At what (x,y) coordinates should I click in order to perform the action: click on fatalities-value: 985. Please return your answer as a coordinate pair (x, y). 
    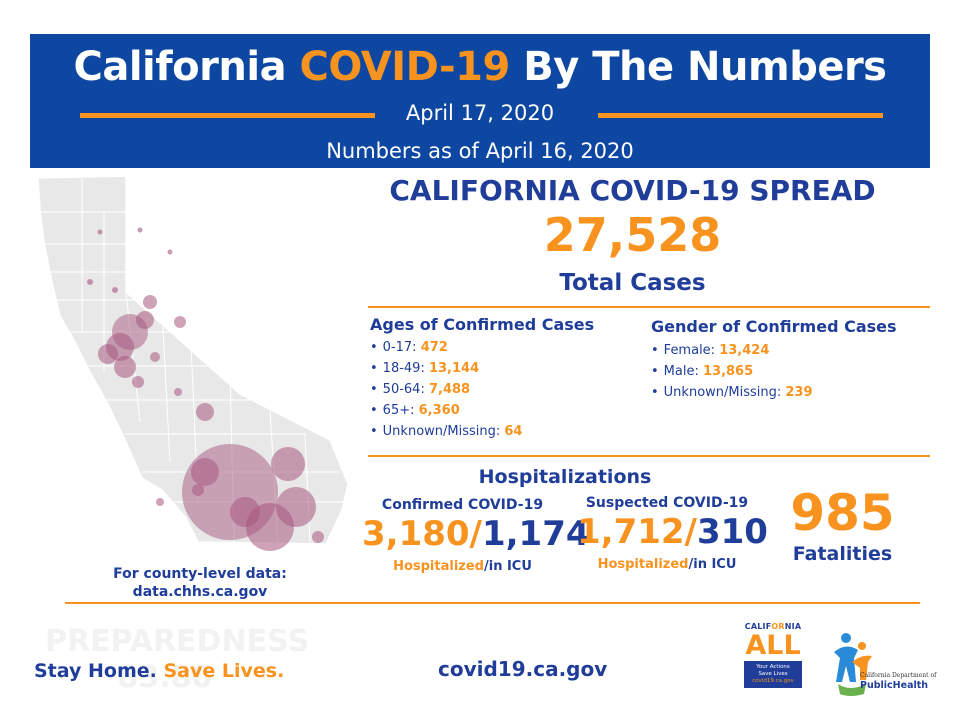
    Looking at the image, I should click on (842, 513).